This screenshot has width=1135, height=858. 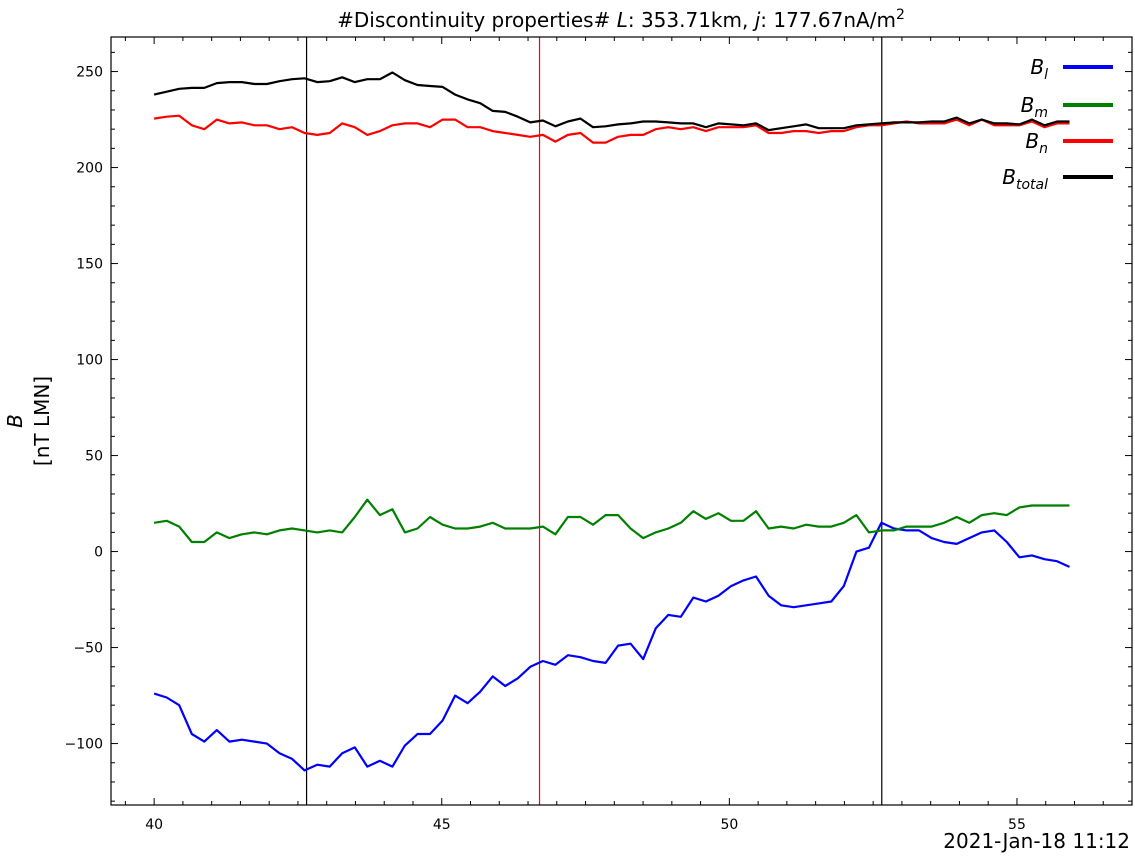 I want to click on legend-label-m: Bm, so click(x=1034, y=107).